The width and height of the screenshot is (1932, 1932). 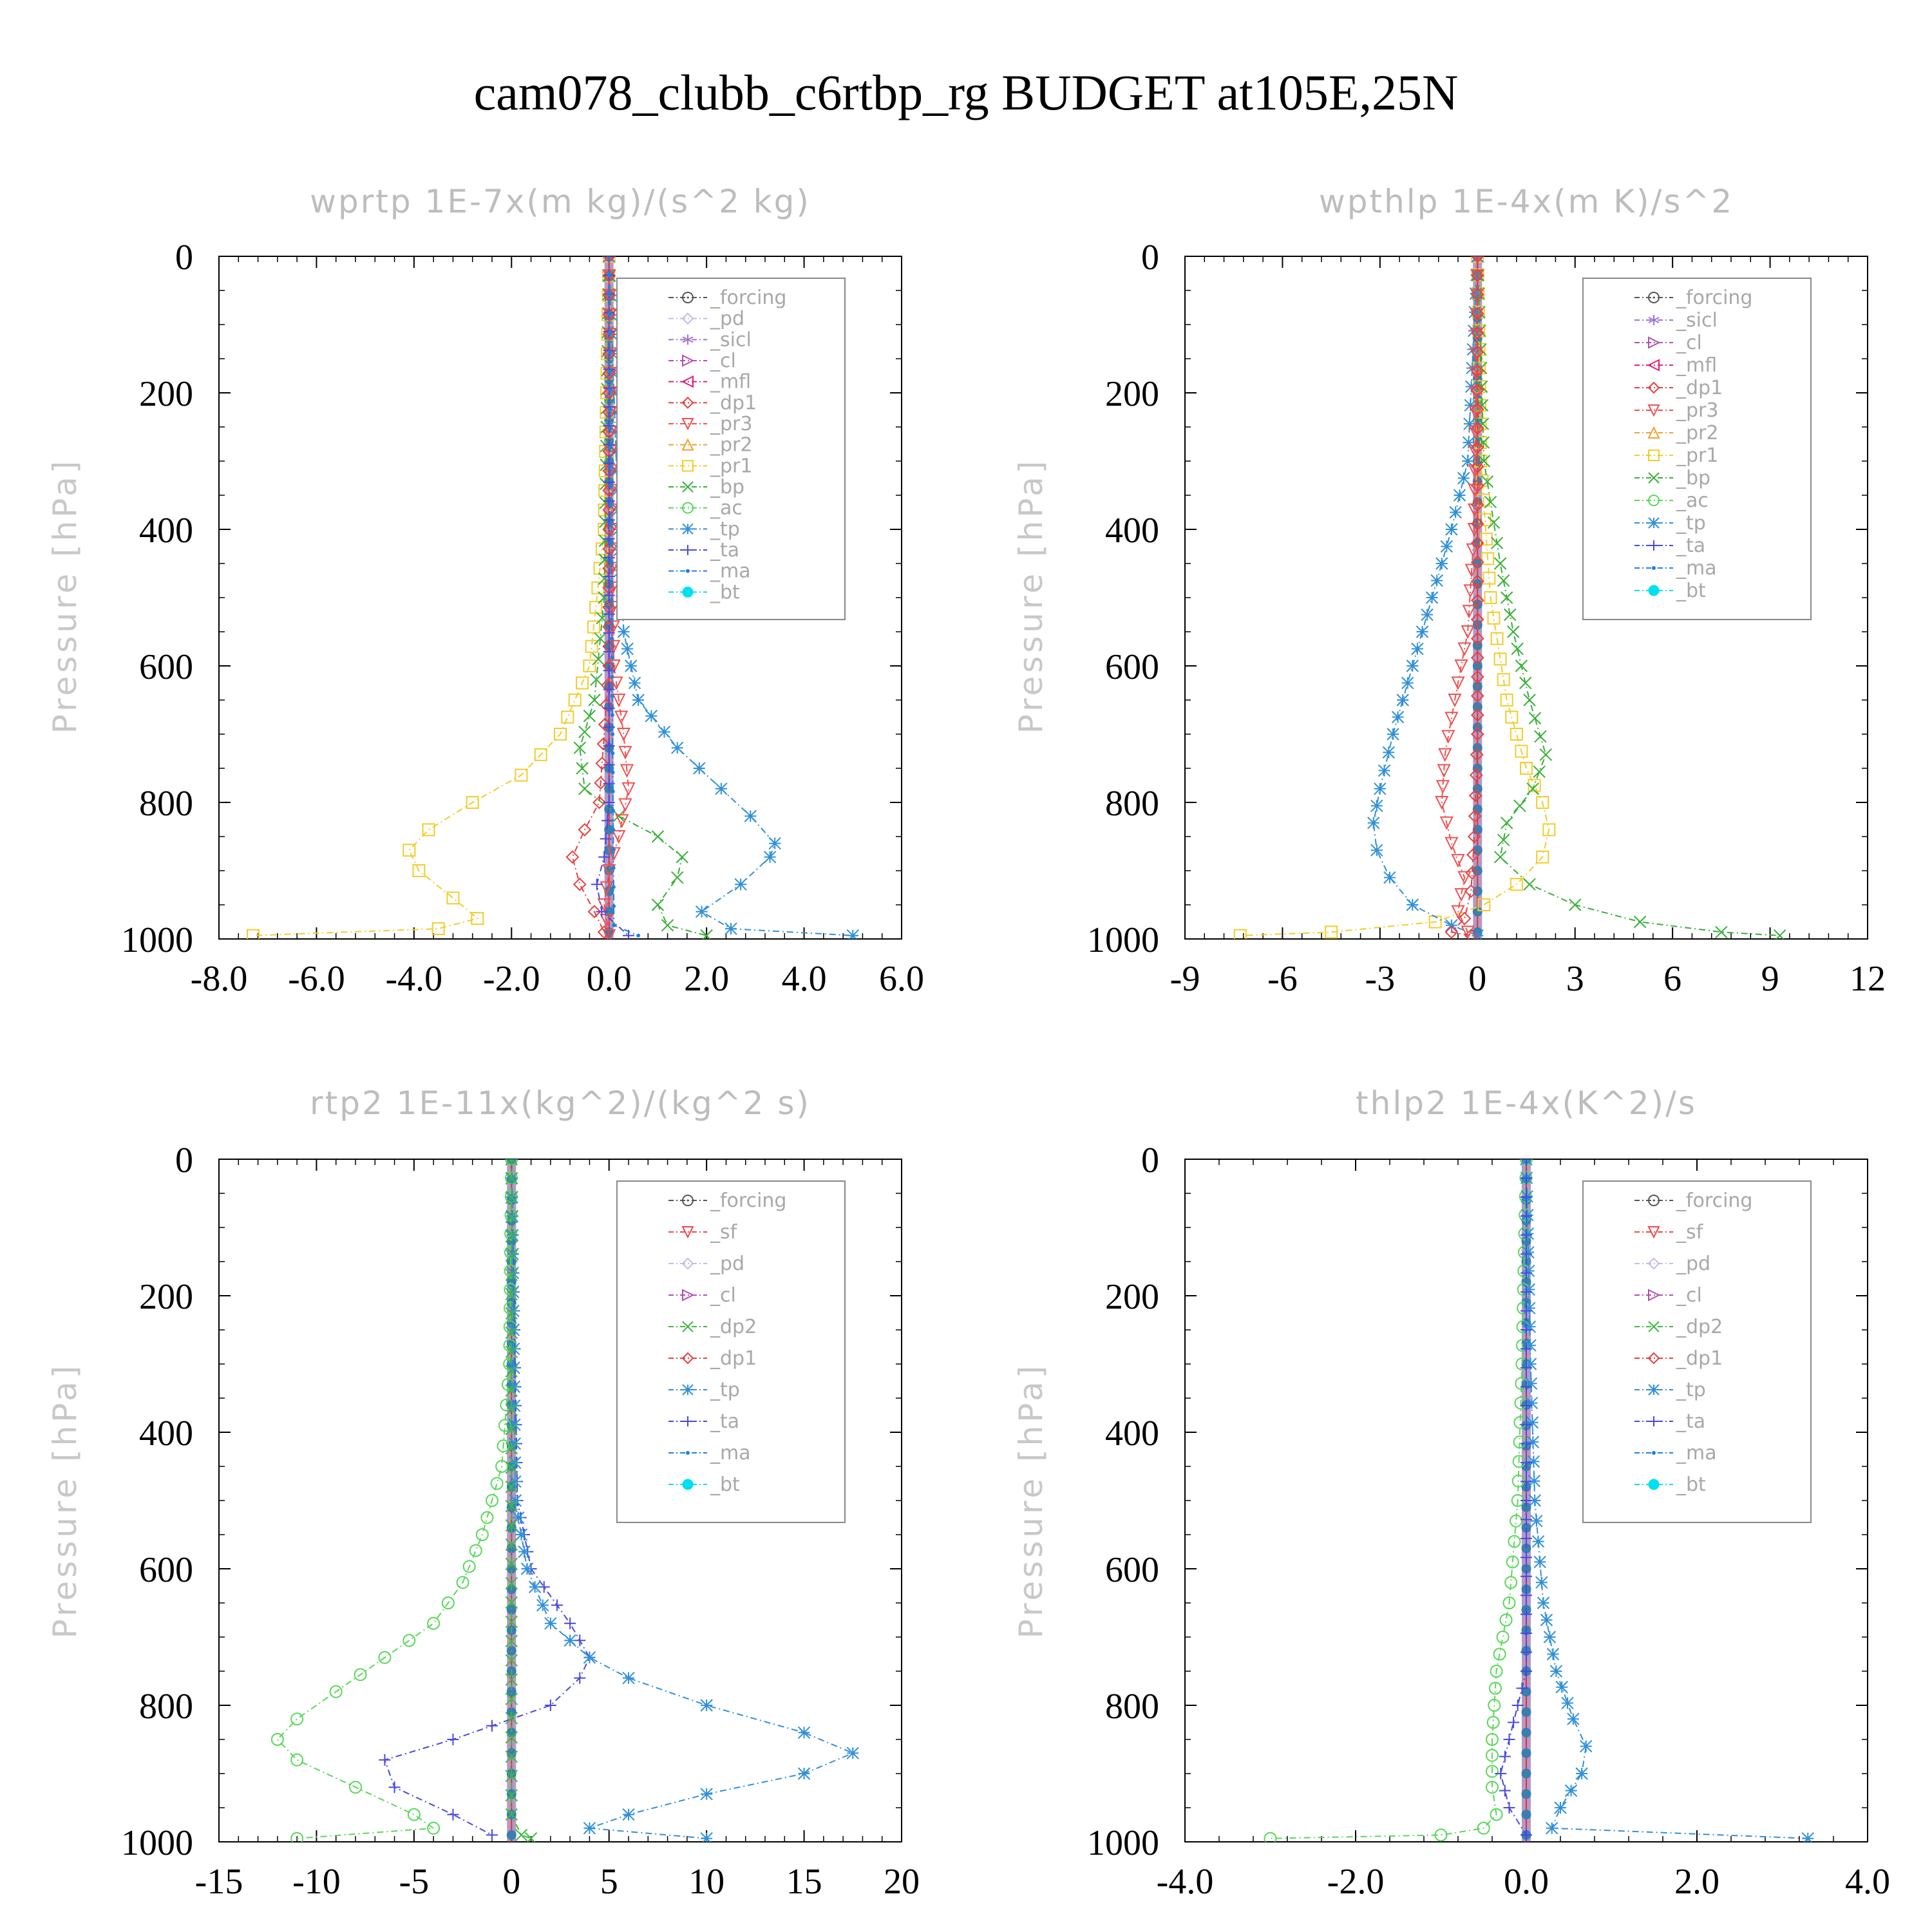 I want to click on legend-label: _cl, so click(x=1689, y=343).